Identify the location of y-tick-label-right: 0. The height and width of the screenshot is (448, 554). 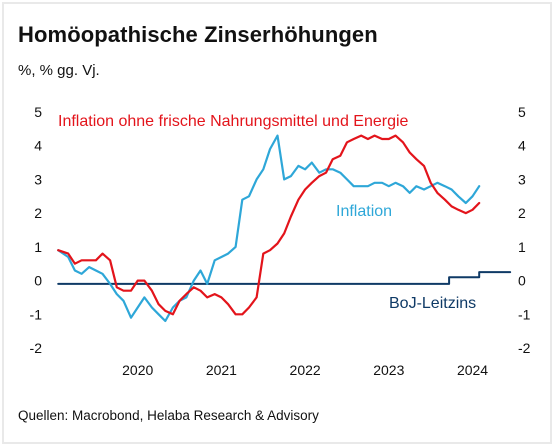
(522, 281).